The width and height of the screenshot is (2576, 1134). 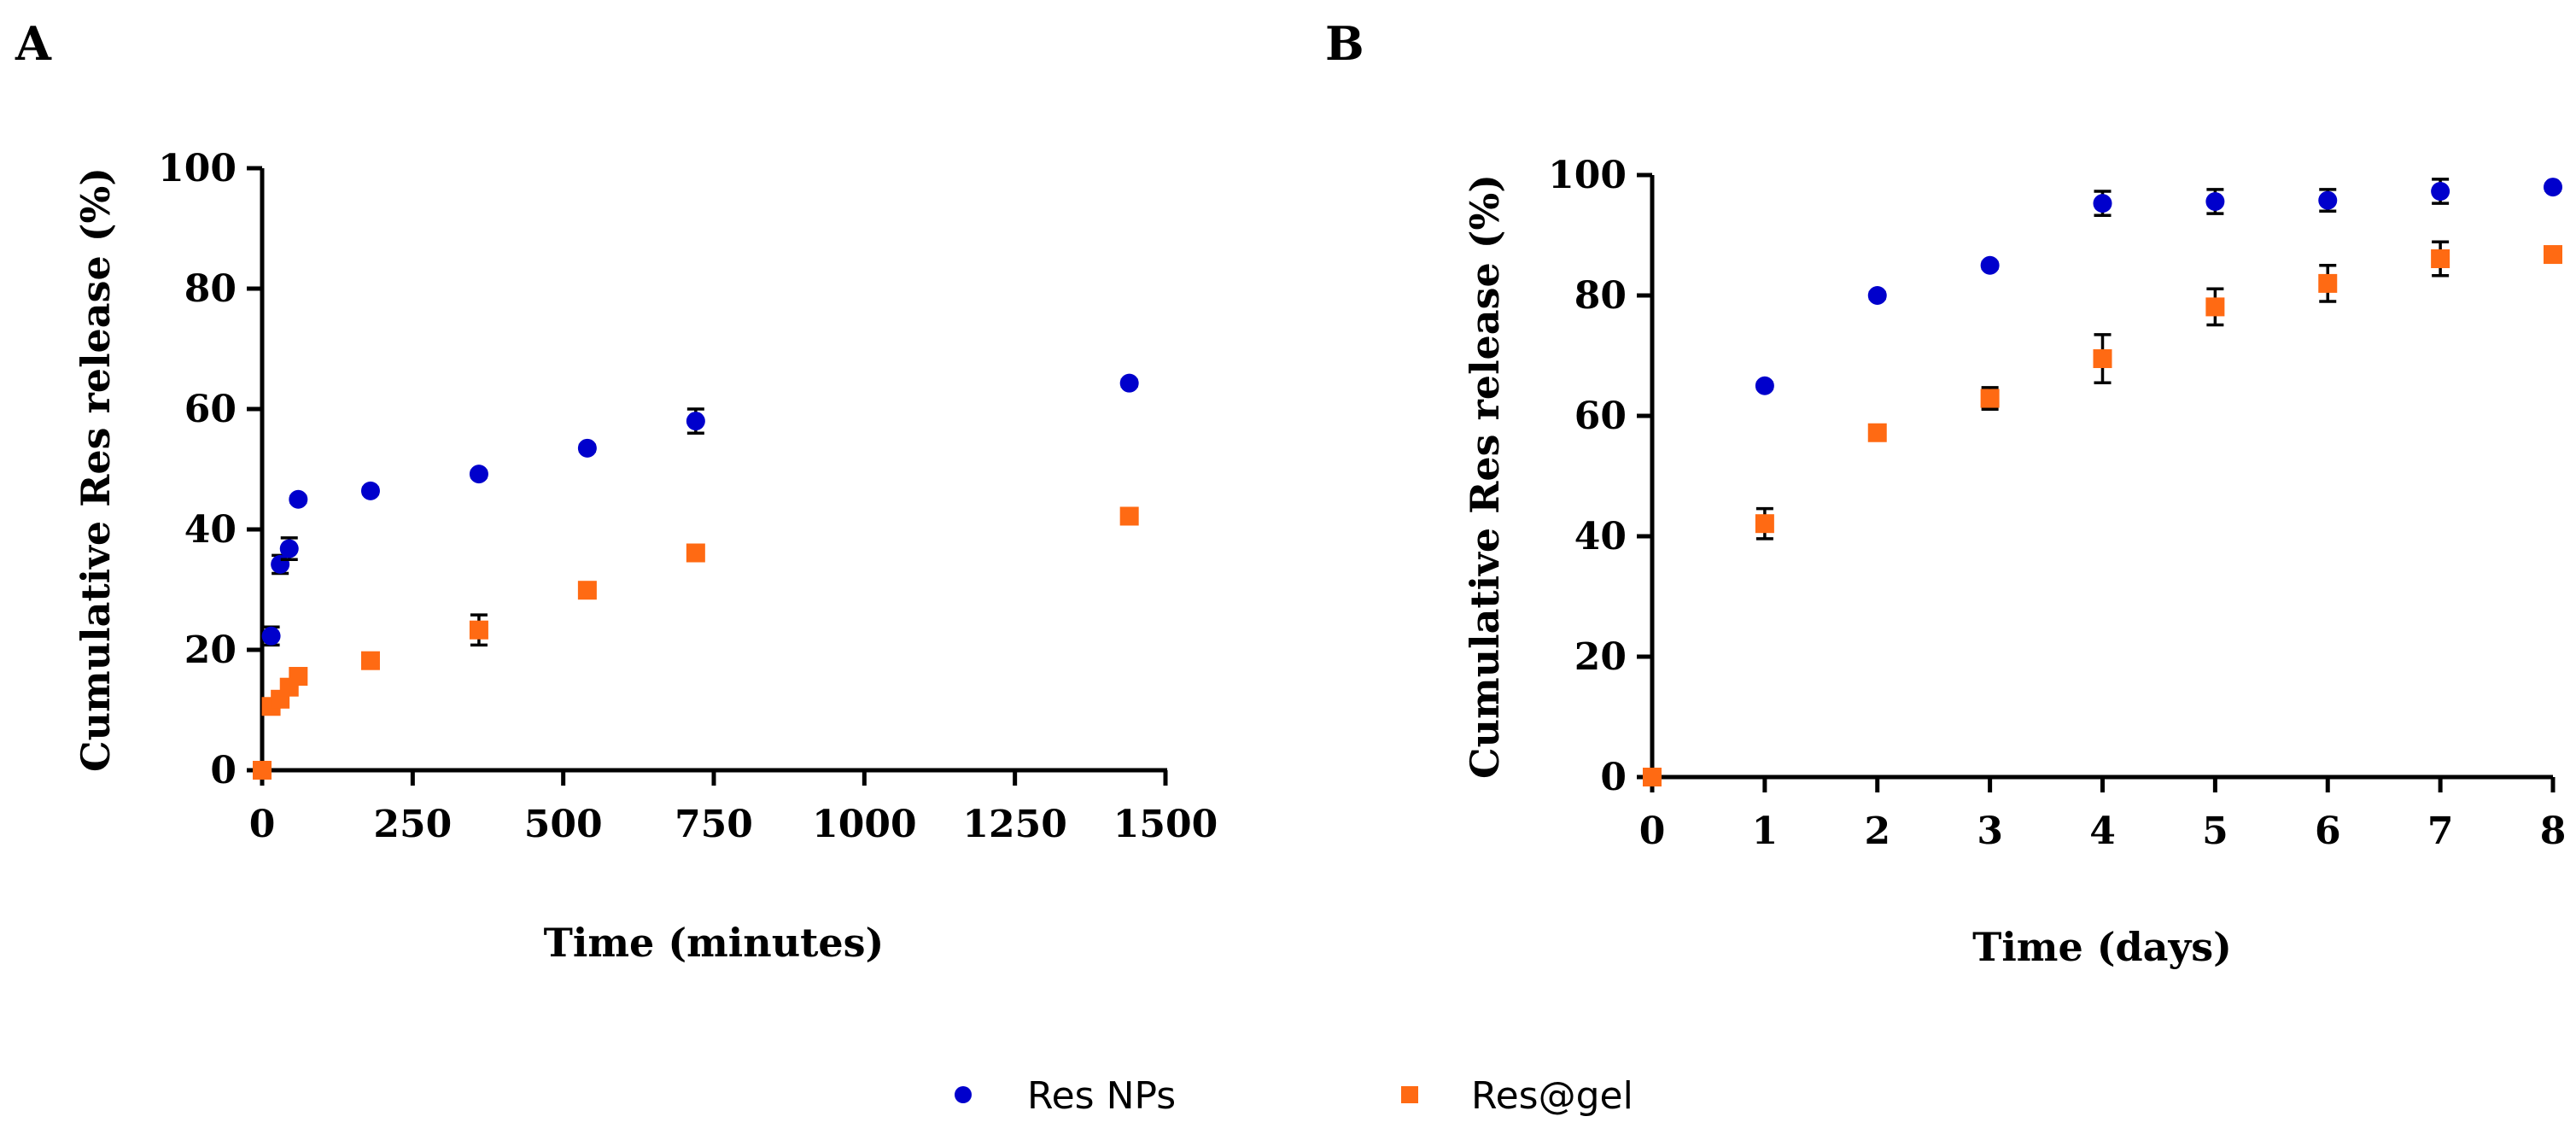 What do you see at coordinates (1014, 824) in the screenshot?
I see `panel-a-x-tick-label-5: 1250` at bounding box center [1014, 824].